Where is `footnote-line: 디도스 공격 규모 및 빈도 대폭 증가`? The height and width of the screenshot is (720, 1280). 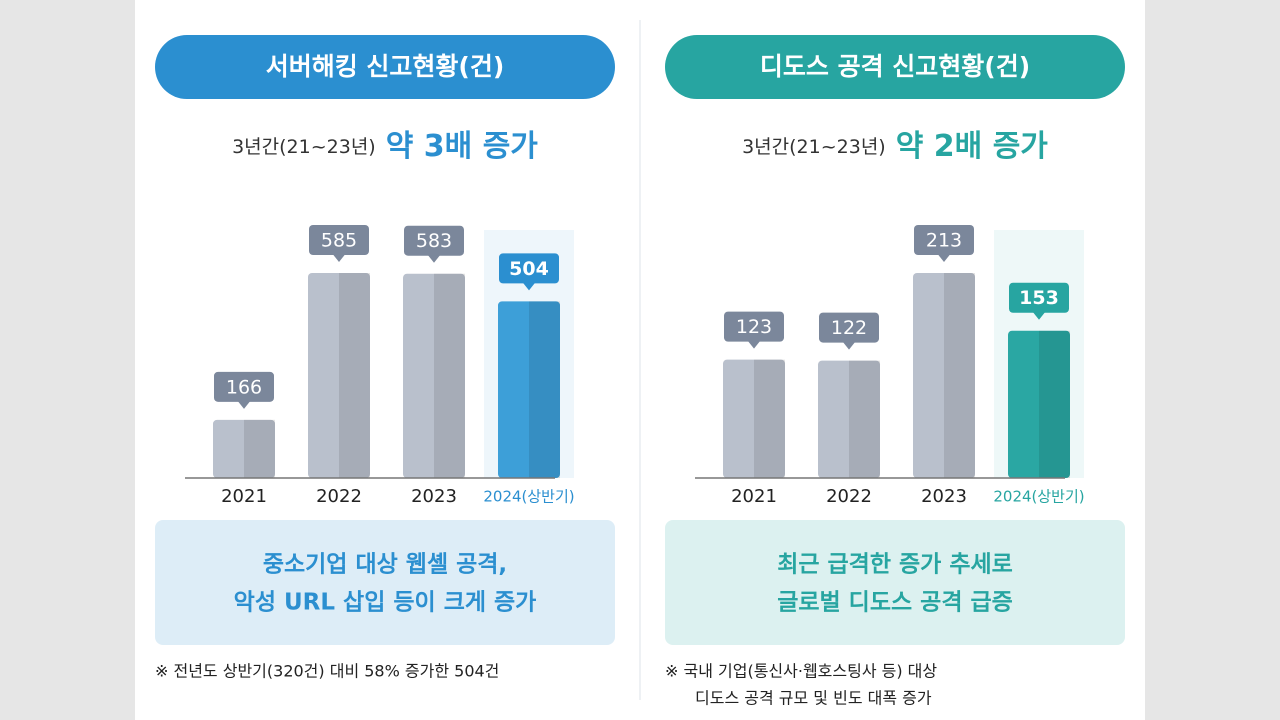
footnote-line: 디도스 공격 규모 및 빈도 대폭 증가 is located at coordinates (813, 698).